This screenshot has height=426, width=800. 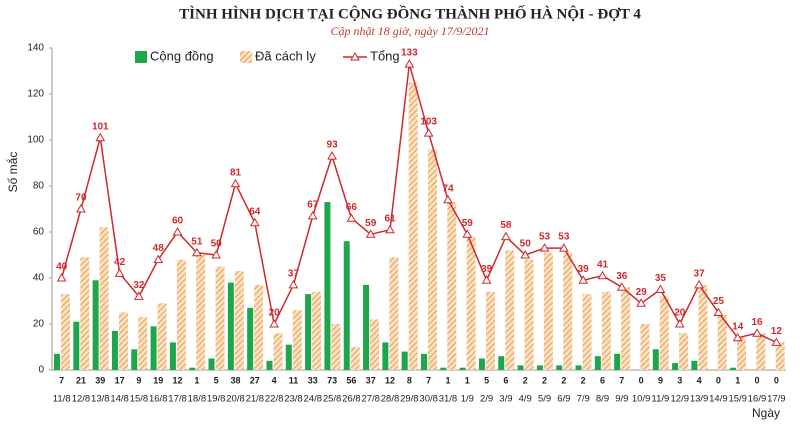 What do you see at coordinates (409, 31) in the screenshot?
I see `chart-subtitle: Cập nhật 18 giờ, ngày 17/9/2021` at bounding box center [409, 31].